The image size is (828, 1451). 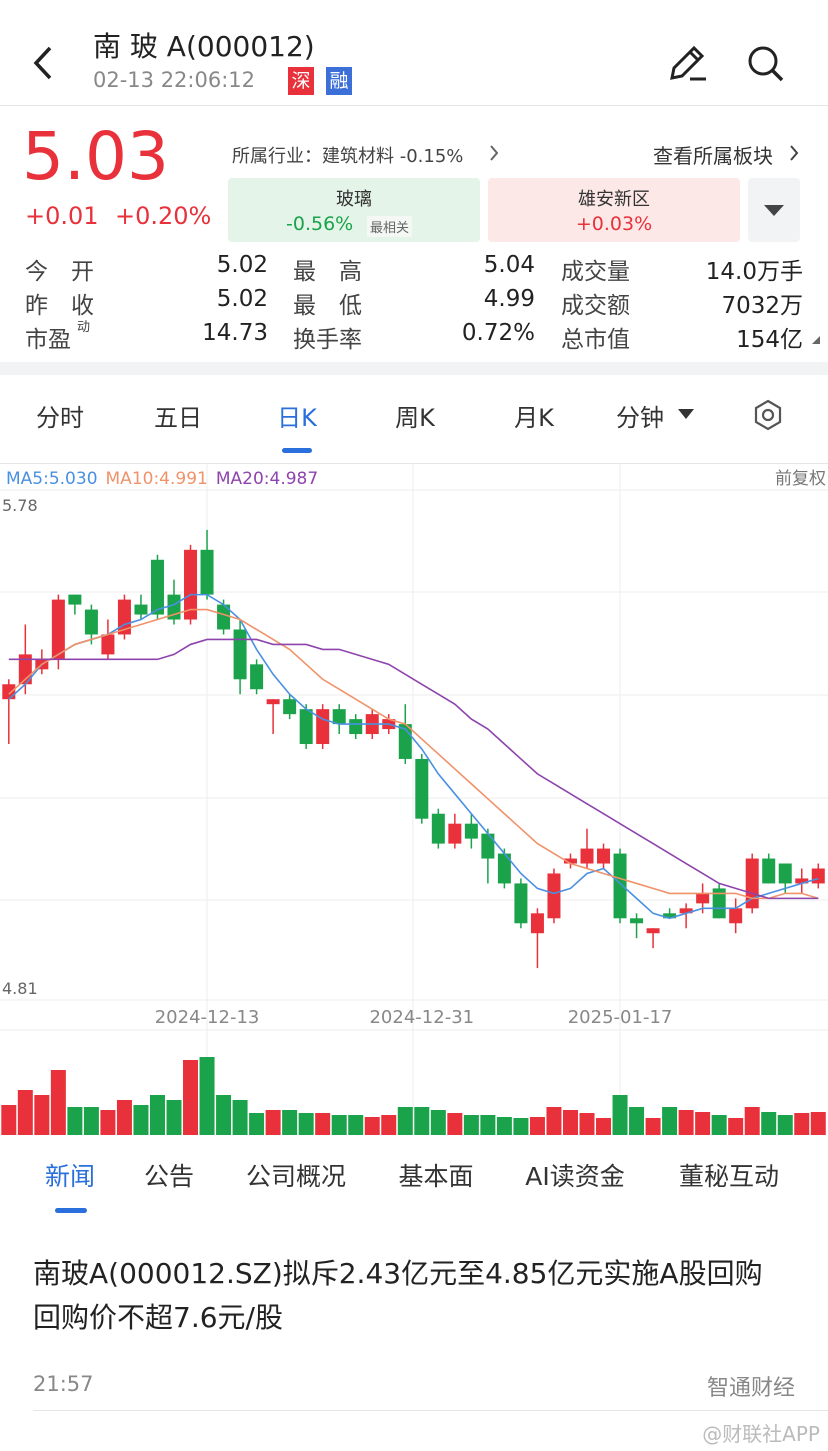 I want to click on chart-tab: 月K, so click(x=534, y=418).